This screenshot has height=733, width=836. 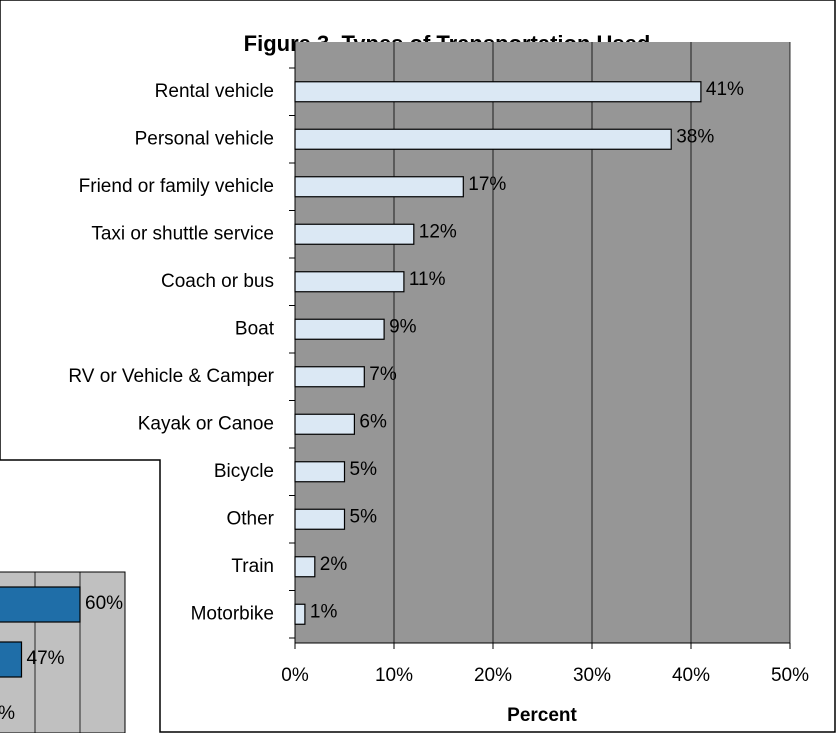 What do you see at coordinates (214, 91) in the screenshot?
I see `y-tick-label: Rental vehicle` at bounding box center [214, 91].